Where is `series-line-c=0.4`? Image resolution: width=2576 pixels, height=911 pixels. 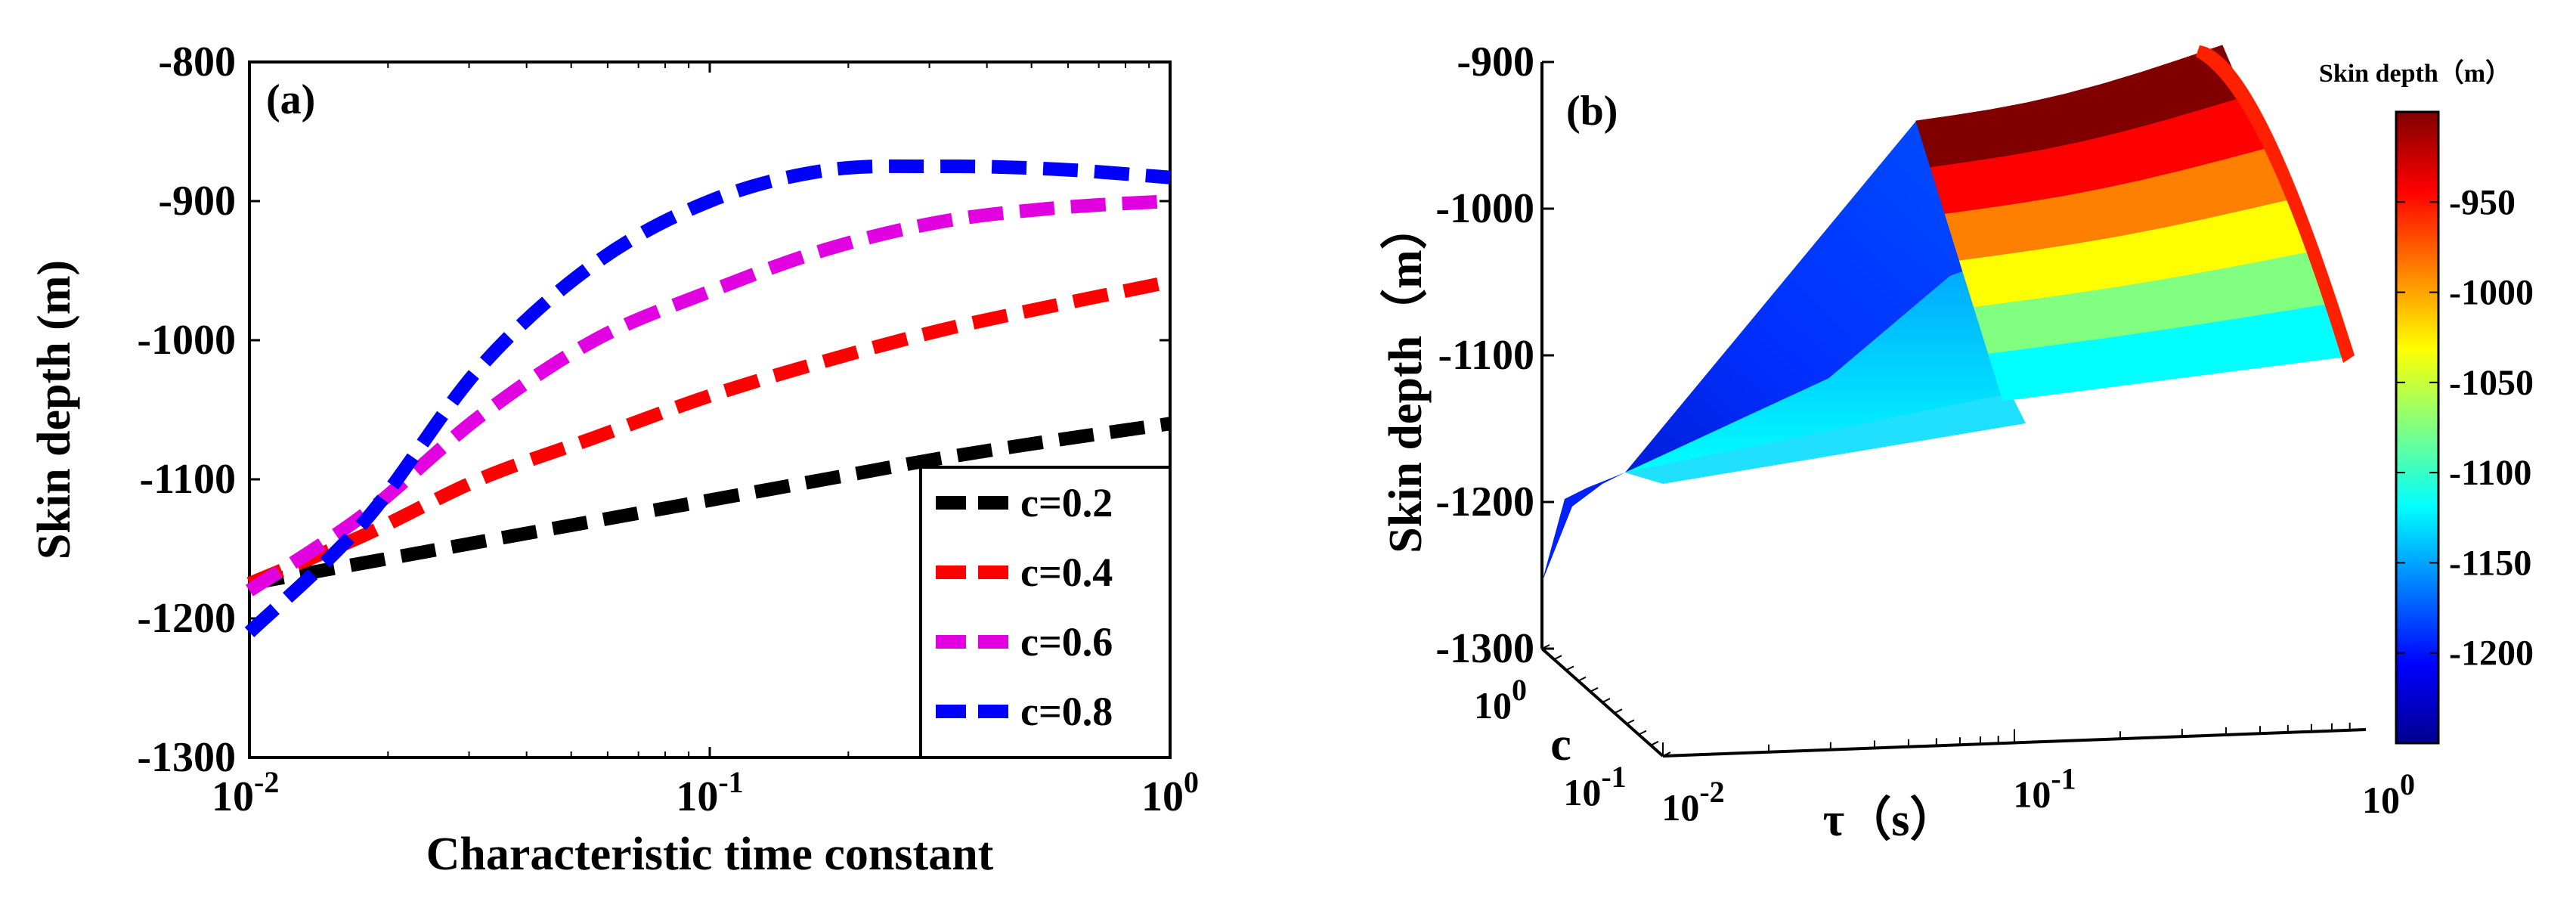
series-line-c=0.4 is located at coordinates (709, 432).